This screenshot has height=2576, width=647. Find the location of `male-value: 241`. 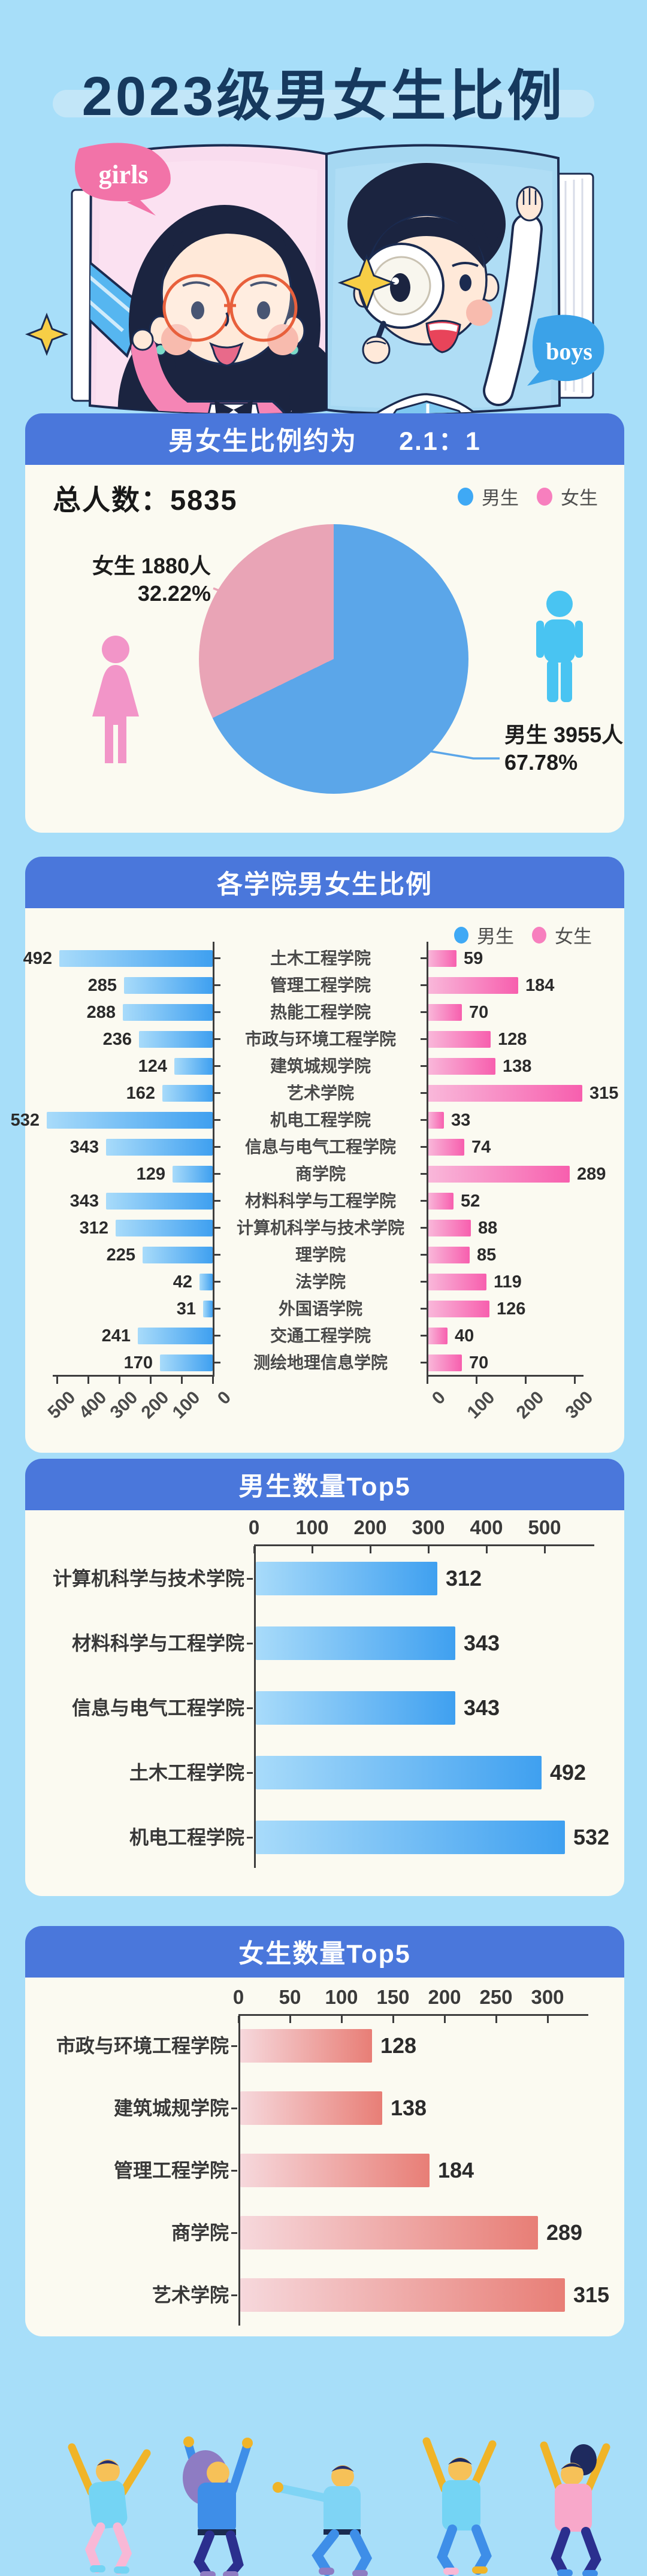

male-value: 241 is located at coordinates (116, 1336).